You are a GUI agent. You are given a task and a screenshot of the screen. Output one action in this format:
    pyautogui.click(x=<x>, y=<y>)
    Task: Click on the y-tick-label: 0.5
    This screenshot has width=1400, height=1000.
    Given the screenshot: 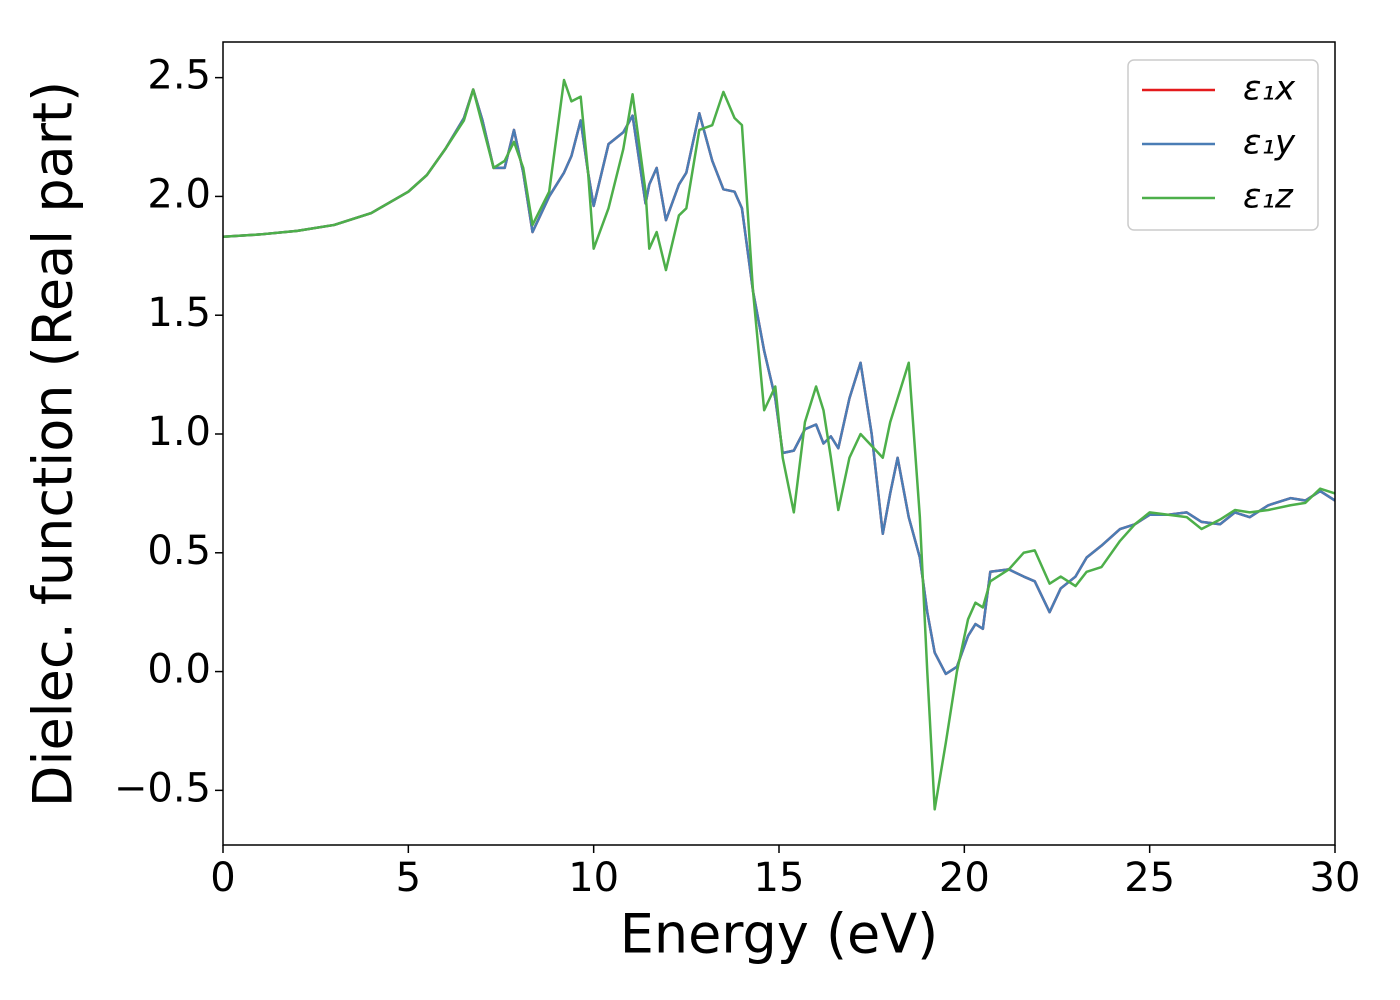 What is the action you would take?
    pyautogui.click(x=179, y=551)
    